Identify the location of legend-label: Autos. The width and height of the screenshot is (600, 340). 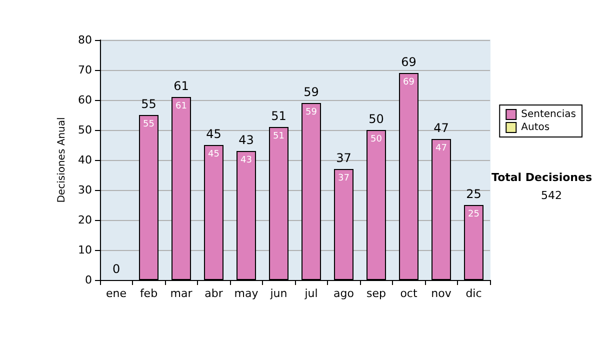
(535, 127).